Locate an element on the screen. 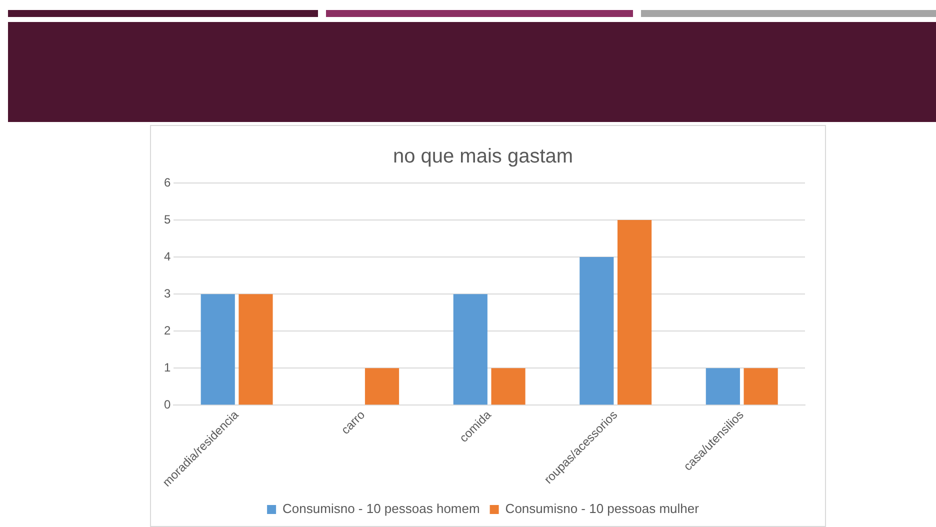  chart-title: no que mais gastam is located at coordinates (483, 157).